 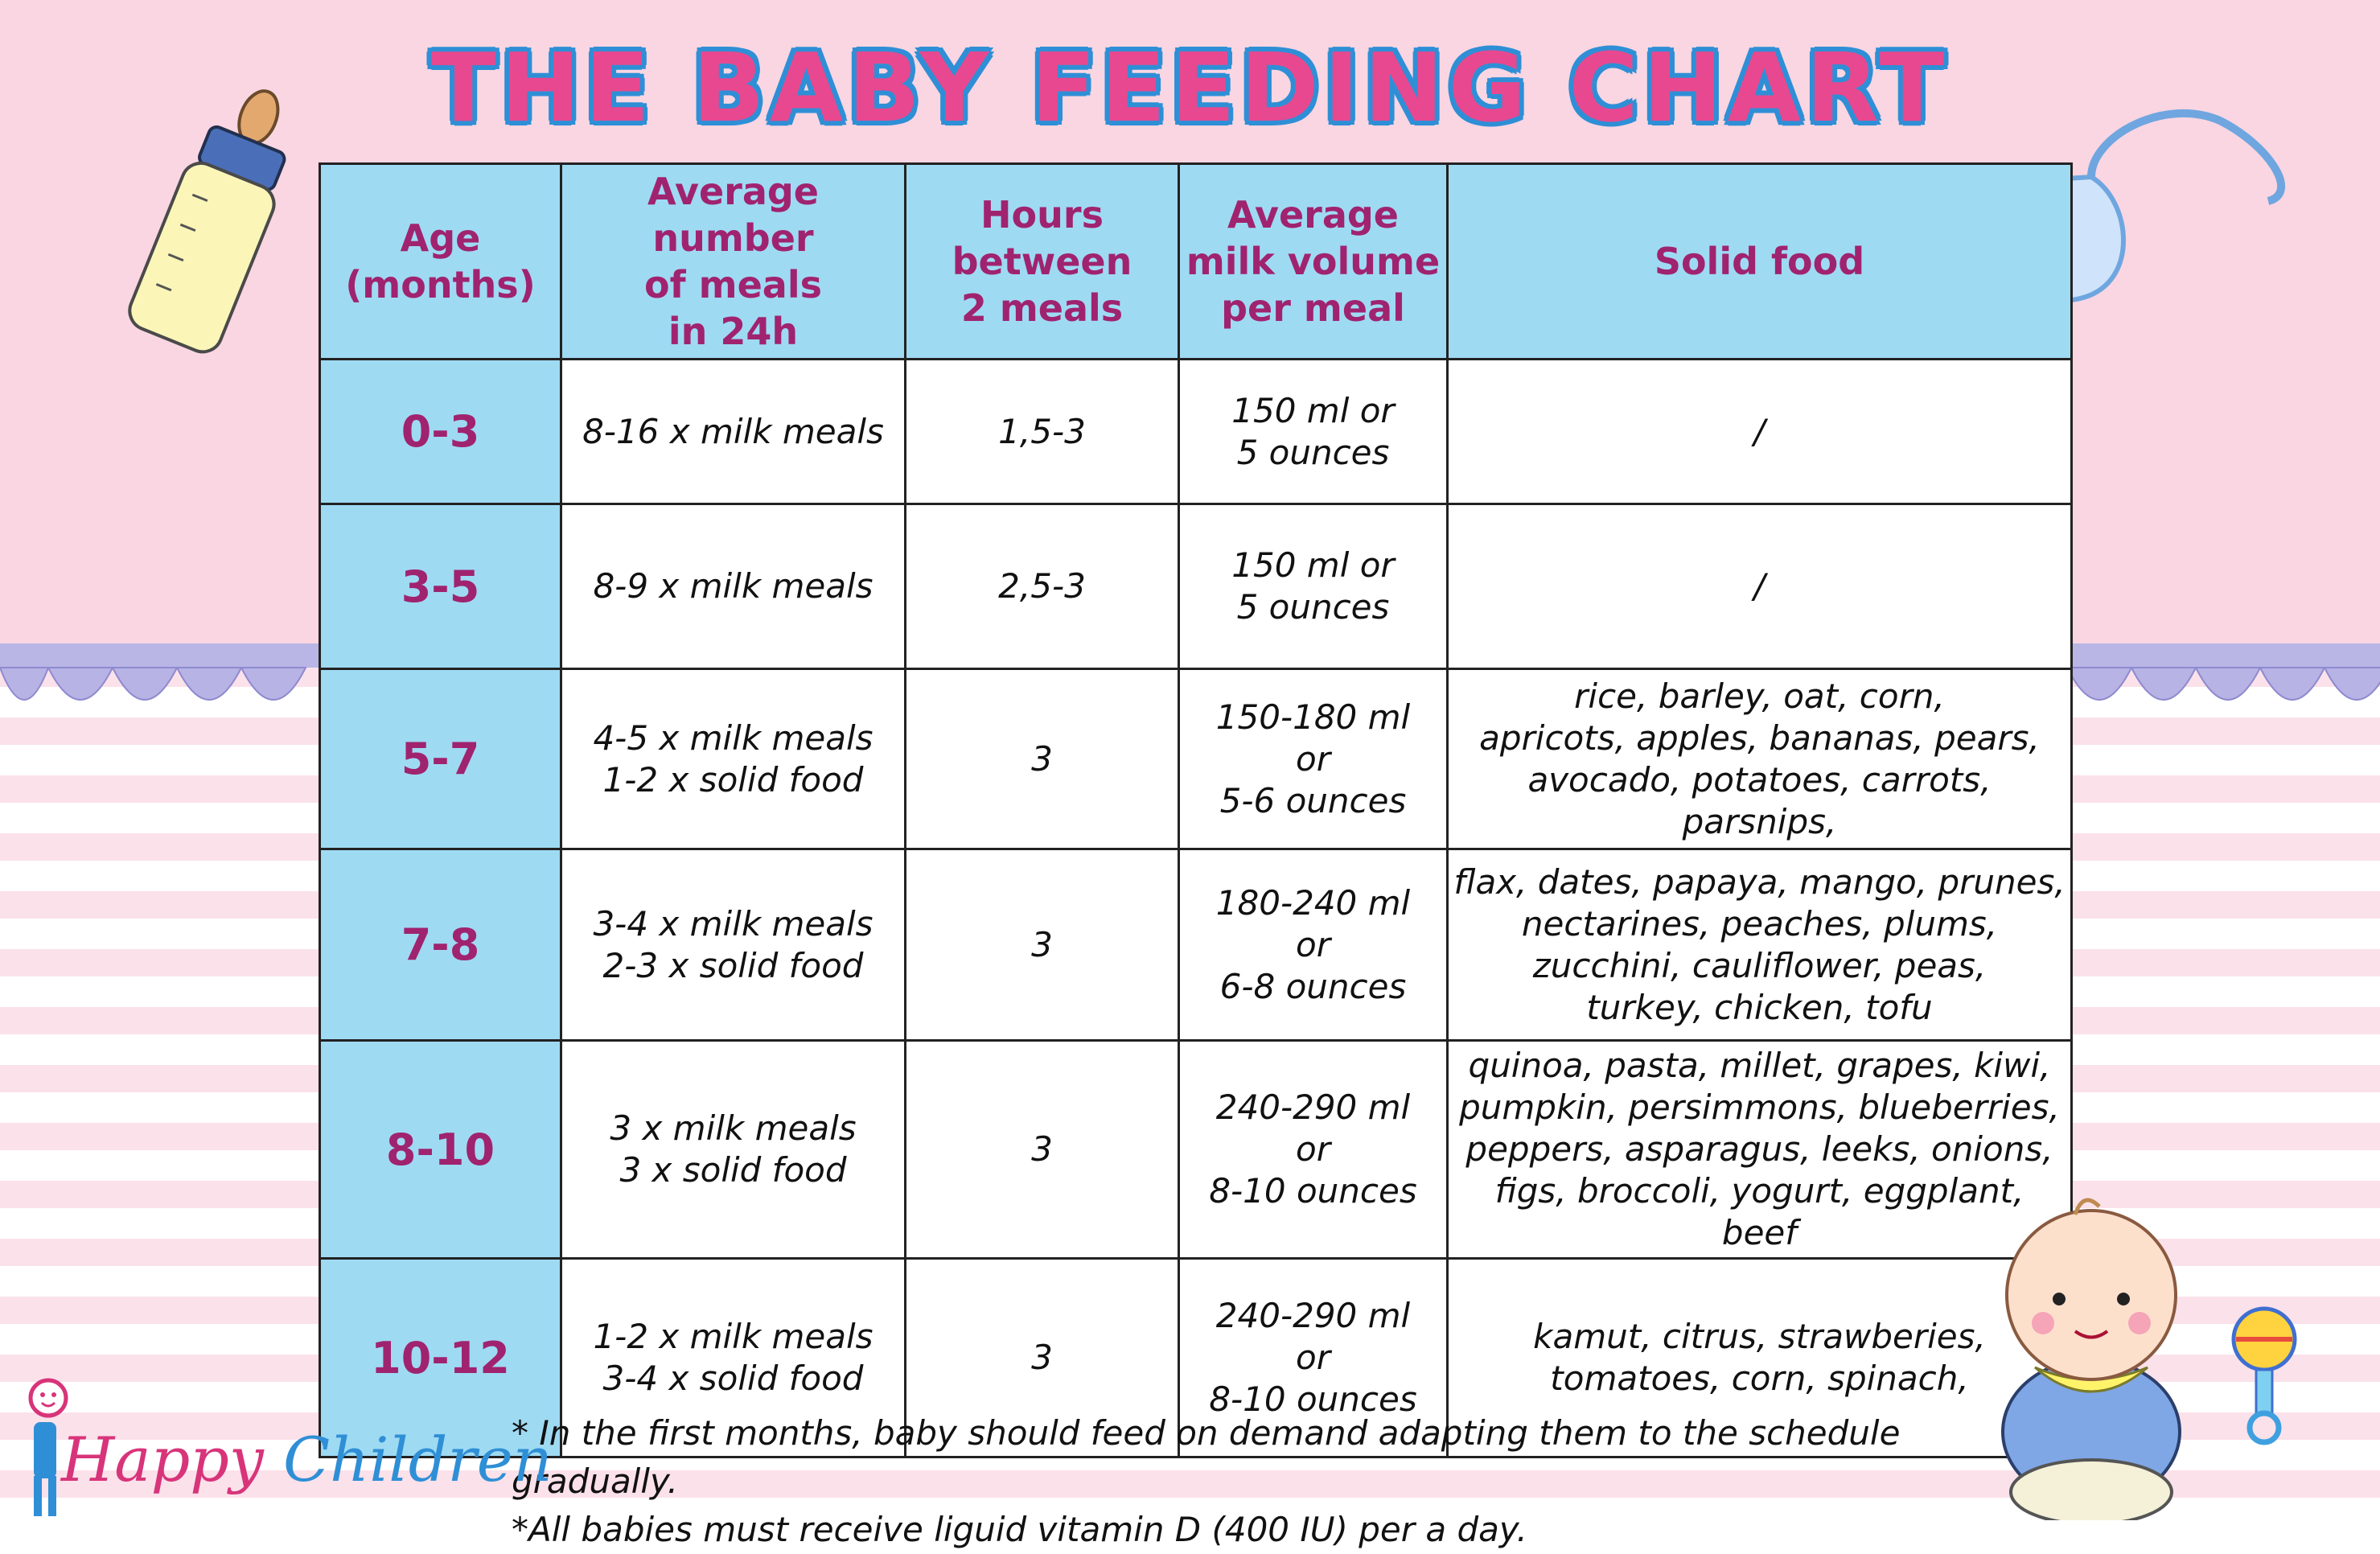 What do you see at coordinates (162, 1459) in the screenshot?
I see `logo-word-happy: Happy` at bounding box center [162, 1459].